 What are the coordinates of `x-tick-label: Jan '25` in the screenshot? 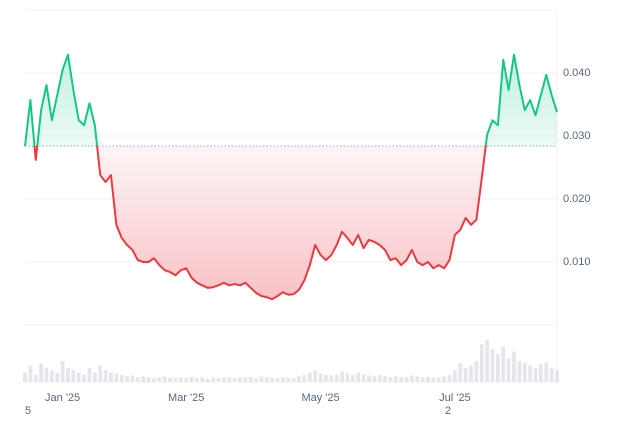 It's located at (62, 398).